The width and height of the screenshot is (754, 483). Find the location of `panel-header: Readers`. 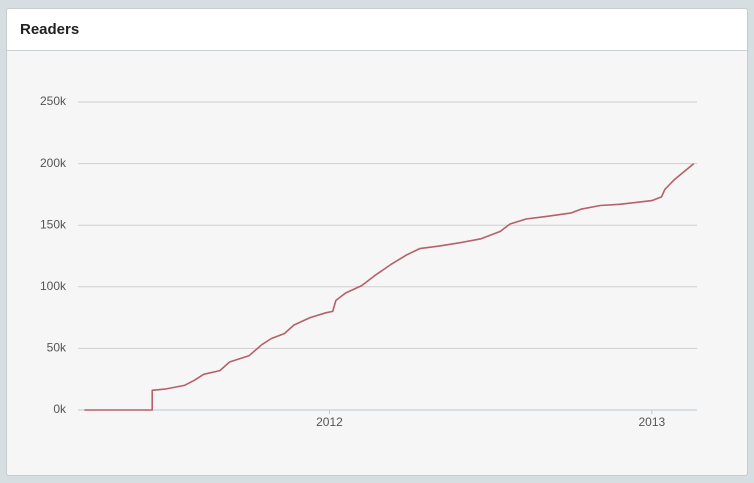

panel-header: Readers is located at coordinates (377, 30).